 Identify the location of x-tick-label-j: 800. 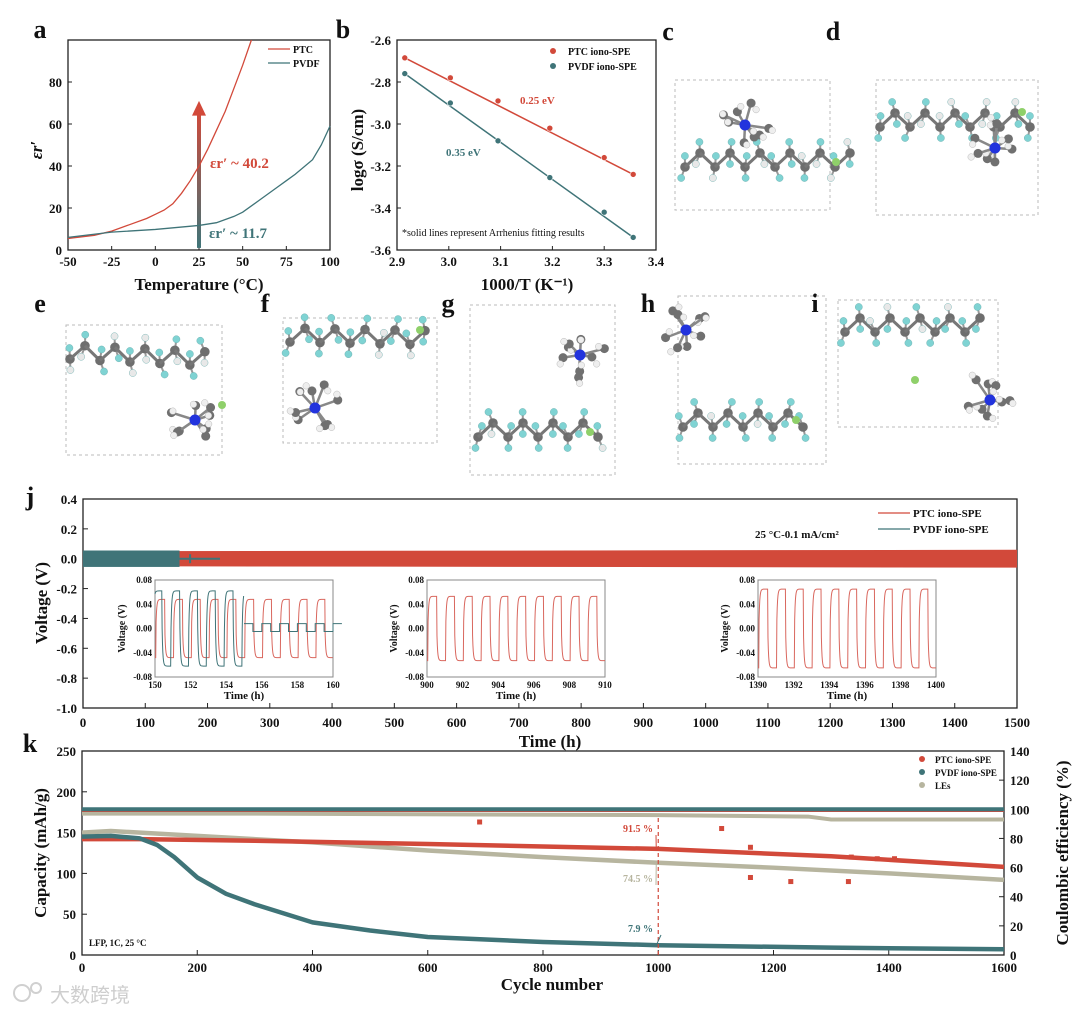
(581, 722).